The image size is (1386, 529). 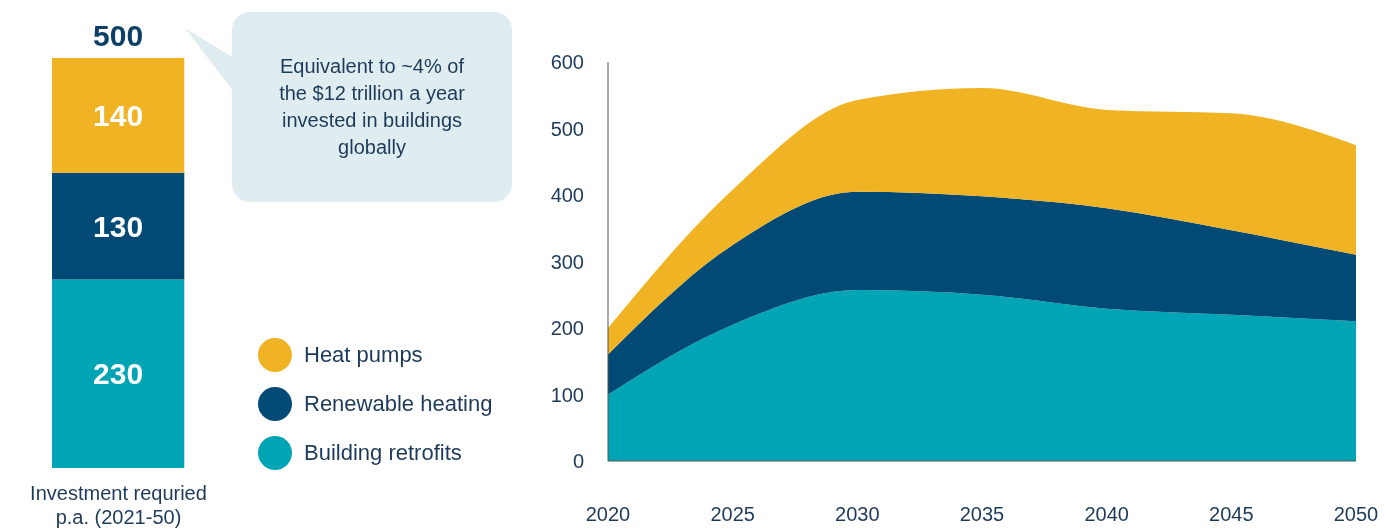 I want to click on x-tick-label: 2025, so click(x=732, y=514).